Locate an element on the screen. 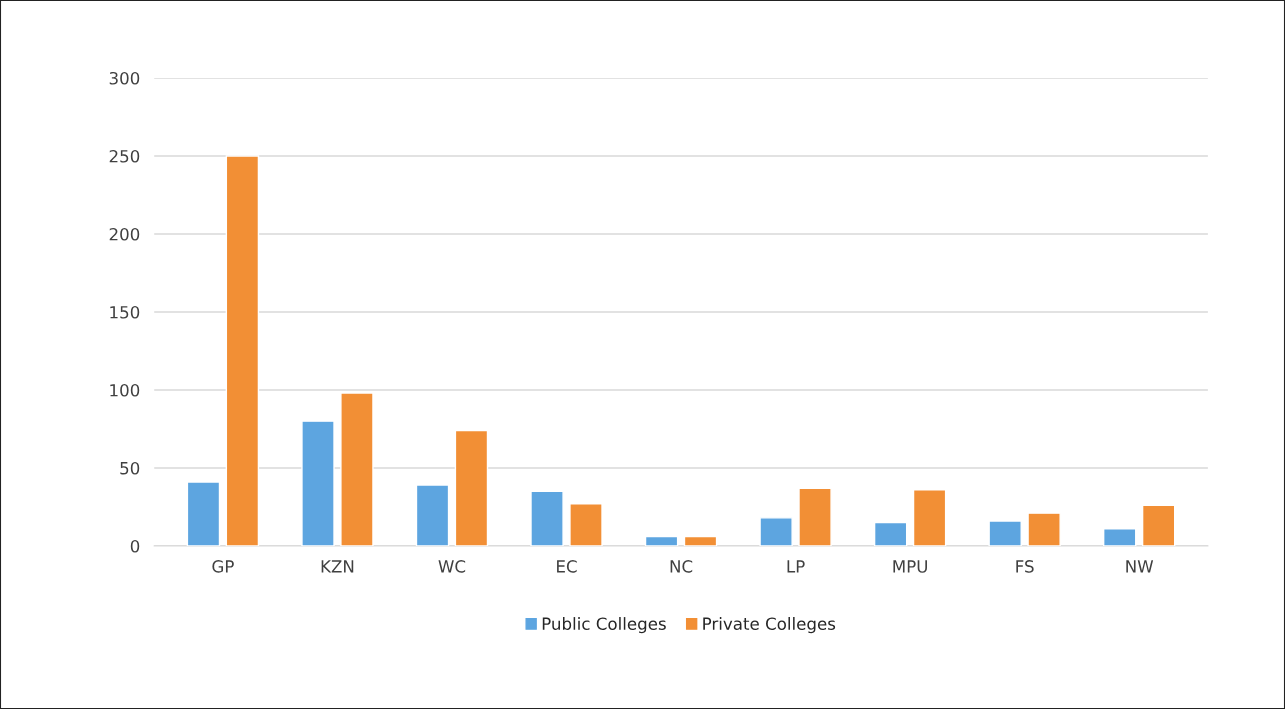 The width and height of the screenshot is (1285, 709). x-tick-label: WC is located at coordinates (452, 566).